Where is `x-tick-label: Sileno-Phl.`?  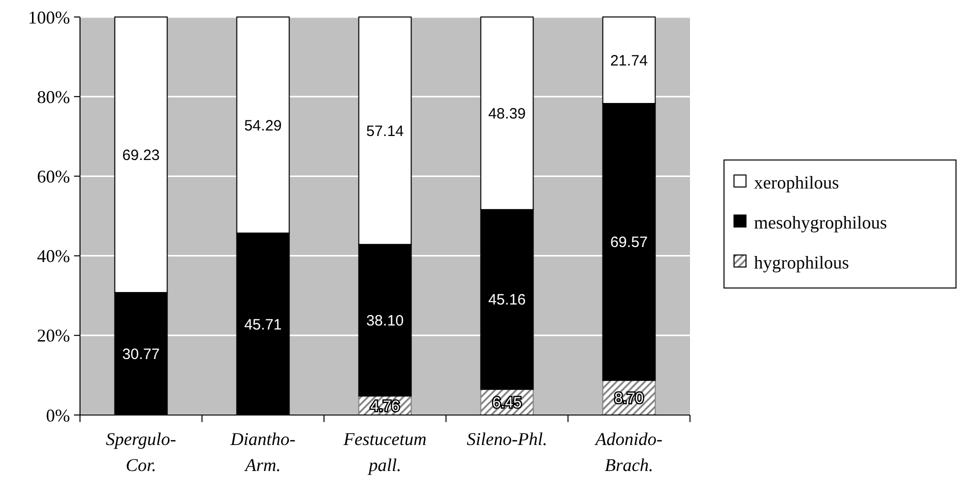
x-tick-label: Sileno-Phl. is located at coordinates (507, 439).